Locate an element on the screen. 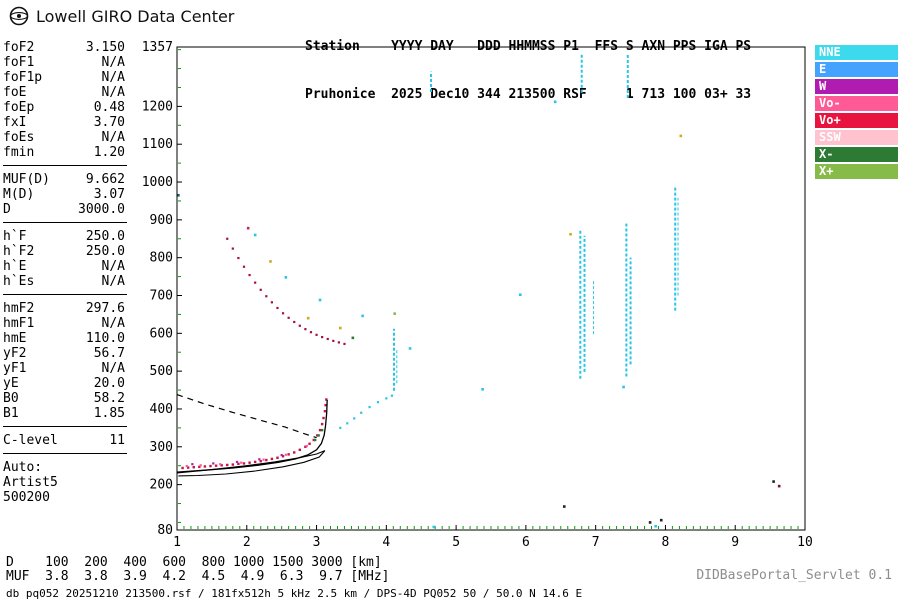 This screenshot has width=900, height=600. param-label: 500200 is located at coordinates (26, 497).